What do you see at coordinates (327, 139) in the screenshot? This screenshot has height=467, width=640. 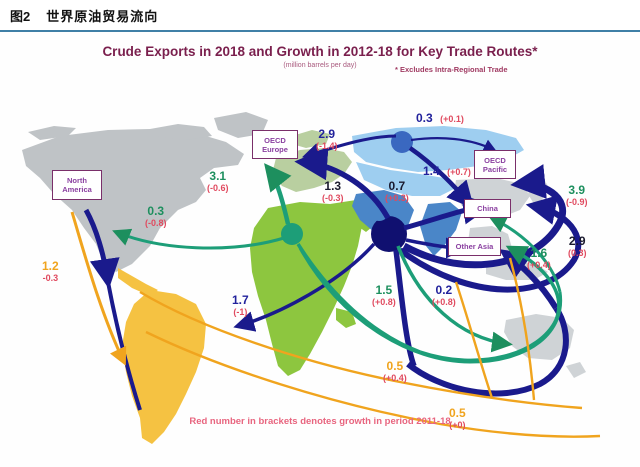 I see `flow-label-mideast-to-oecd-europe: 2.9 (-1.4)` at bounding box center [327, 139].